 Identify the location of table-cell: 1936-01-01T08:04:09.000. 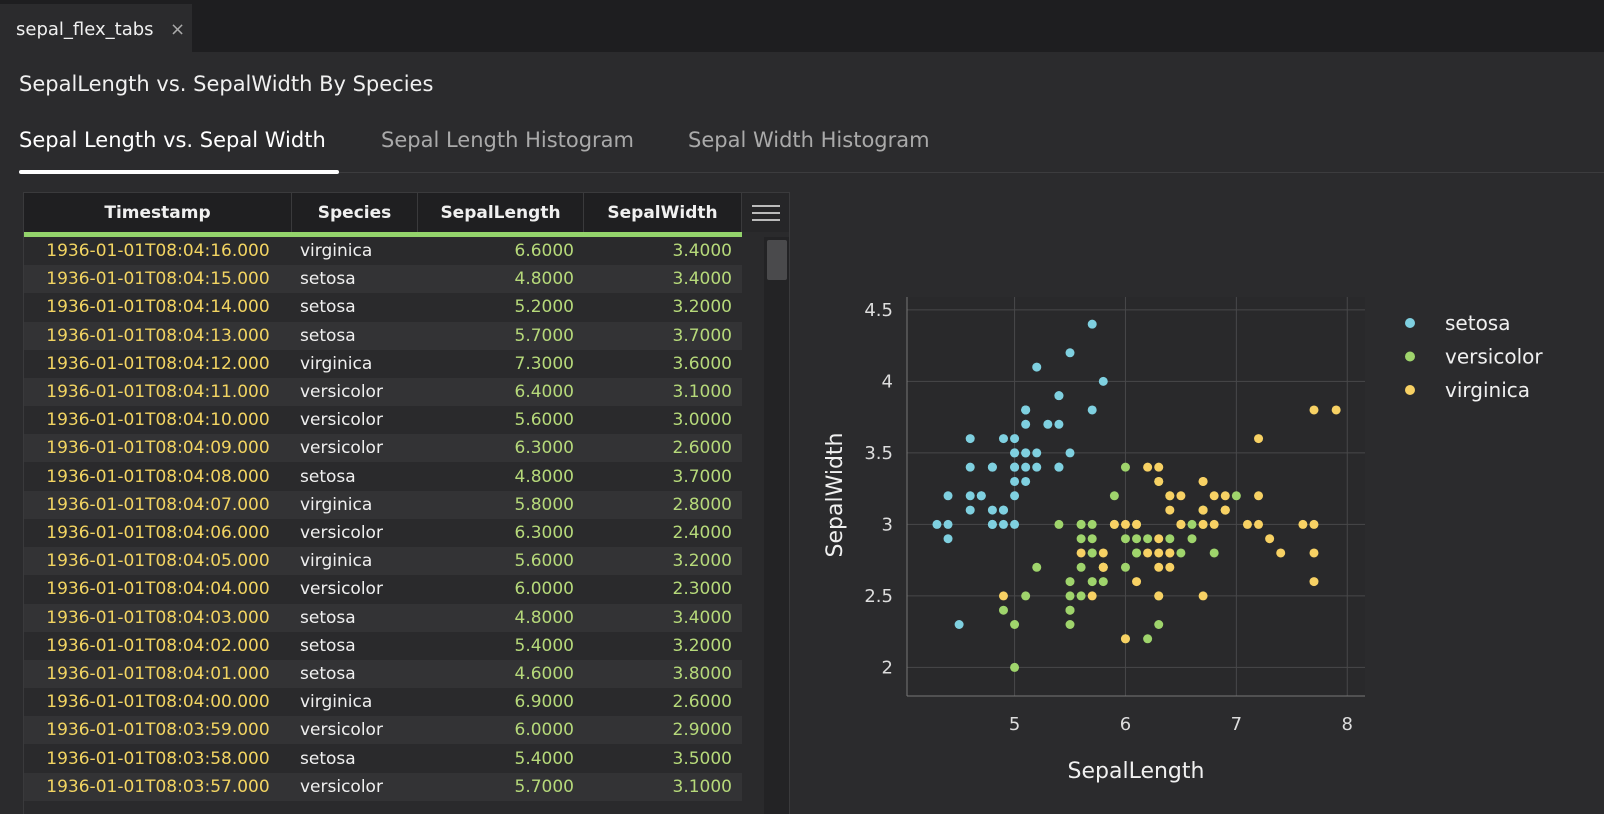
(158, 448).